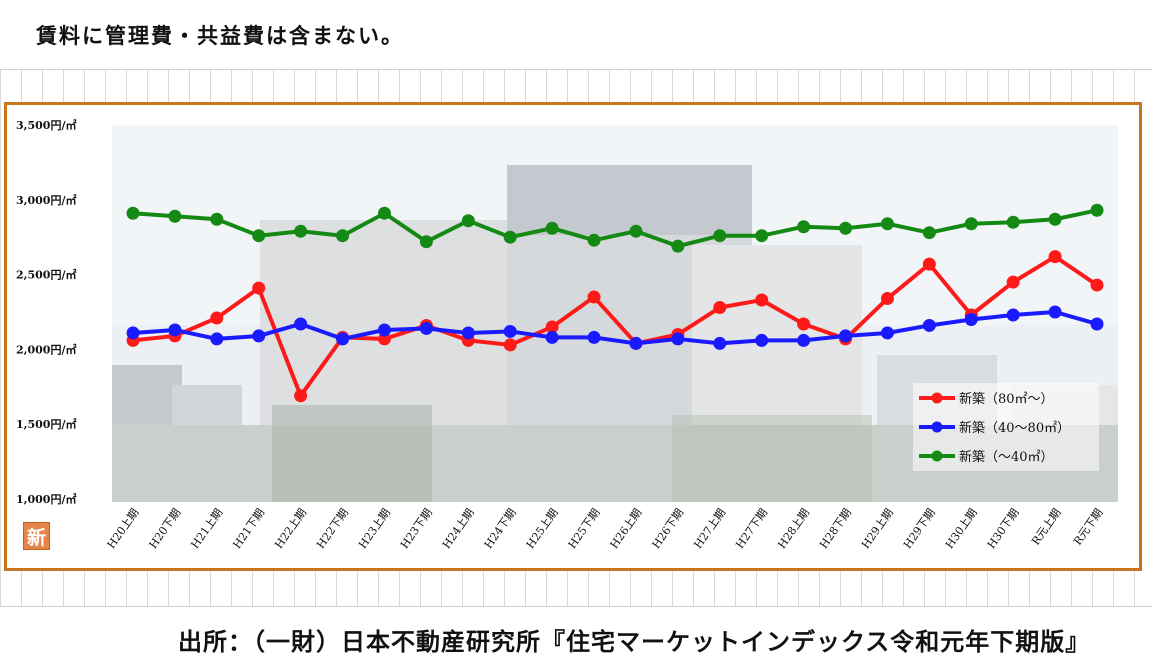 This screenshot has width=1152, height=657. Describe the element at coordinates (123, 528) in the screenshot. I see `x-tick-label: H20上期` at that location.